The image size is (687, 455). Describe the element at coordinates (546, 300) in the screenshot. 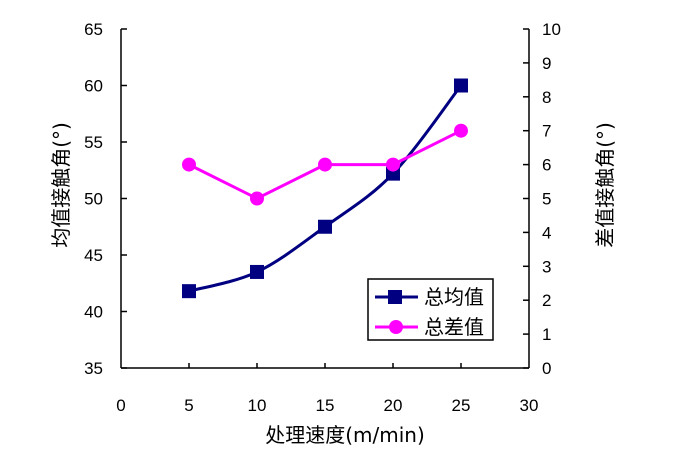

I see `y2-tick-label: 2` at that location.